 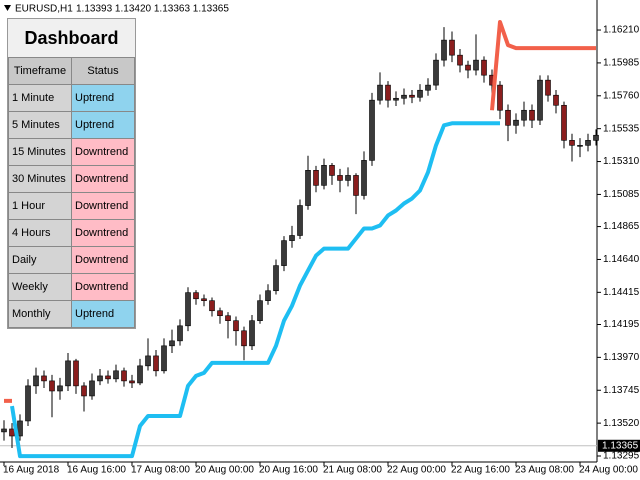 What do you see at coordinates (40, 260) in the screenshot?
I see `timeframe-cell: Daily` at bounding box center [40, 260].